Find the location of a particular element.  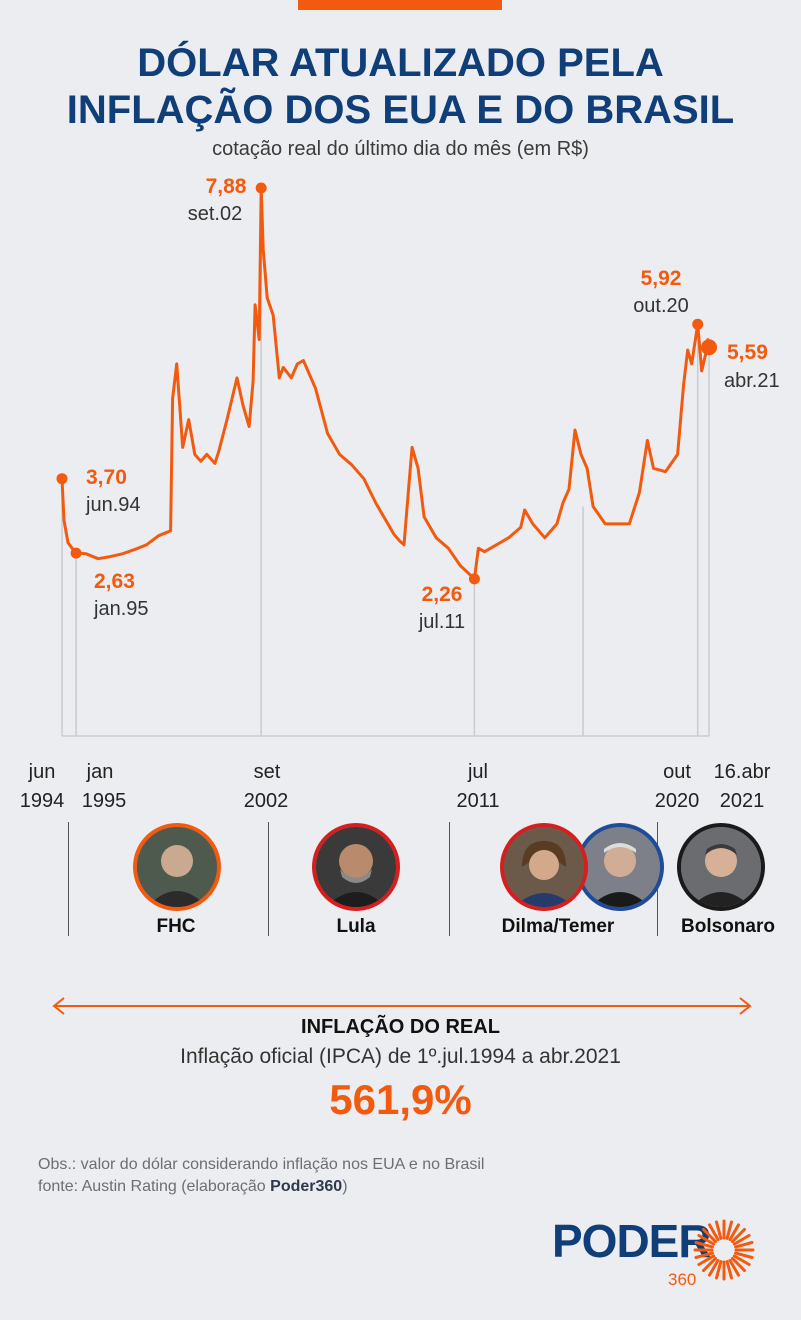

bolsonaro-avatar is located at coordinates (721, 867).